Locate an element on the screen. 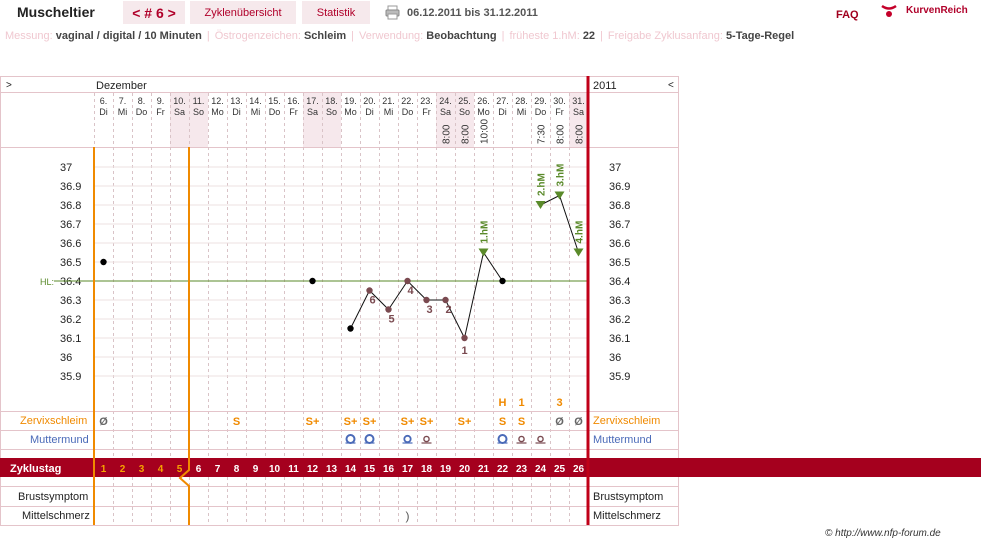  cycle-navigation-tab: < # 6 > is located at coordinates (154, 12).